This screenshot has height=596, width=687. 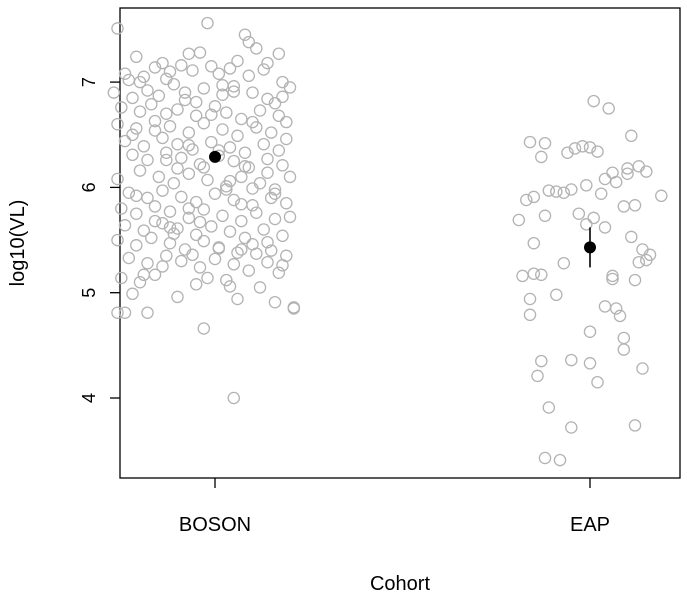 I want to click on y-axis-label: log10(VL), so click(x=18, y=243).